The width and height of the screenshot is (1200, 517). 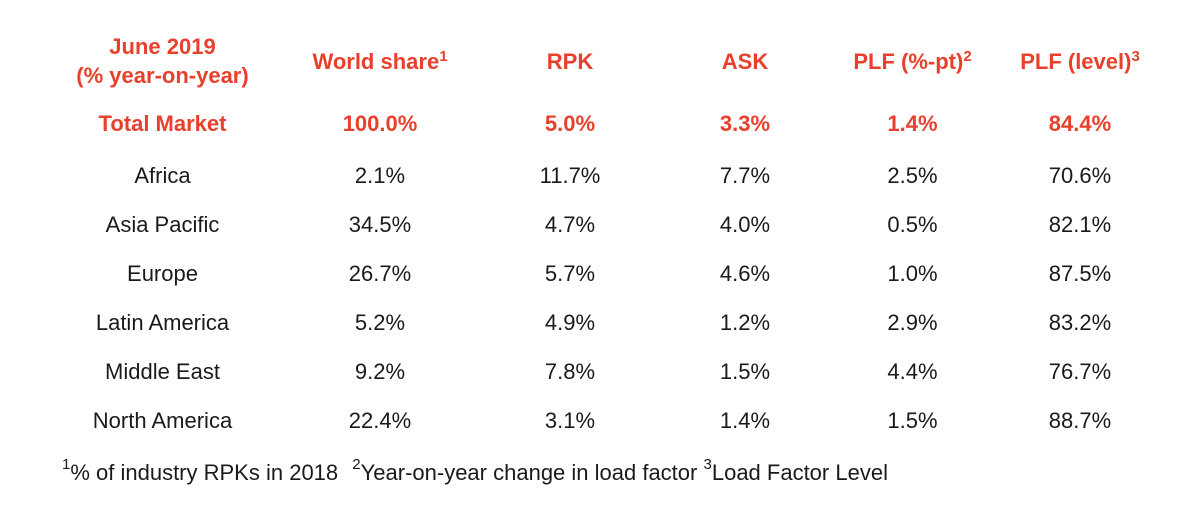 What do you see at coordinates (1080, 123) in the screenshot?
I see `cell-plf-level: 84.4%` at bounding box center [1080, 123].